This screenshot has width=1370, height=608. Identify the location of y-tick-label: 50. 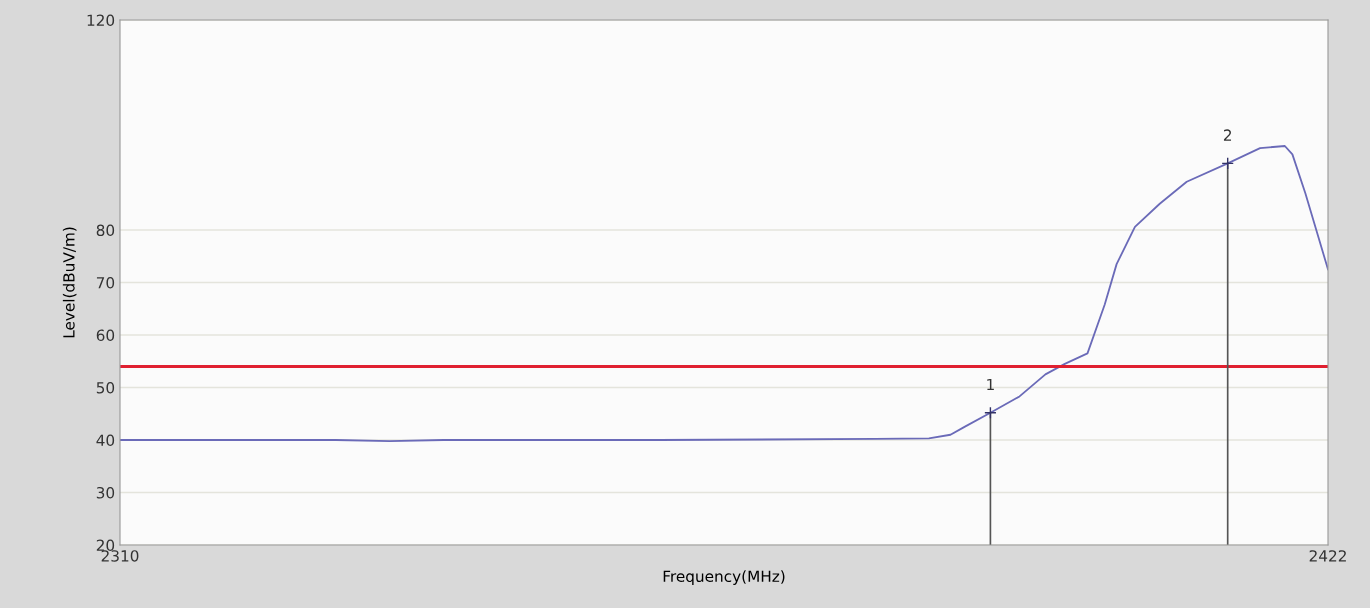
(105, 387).